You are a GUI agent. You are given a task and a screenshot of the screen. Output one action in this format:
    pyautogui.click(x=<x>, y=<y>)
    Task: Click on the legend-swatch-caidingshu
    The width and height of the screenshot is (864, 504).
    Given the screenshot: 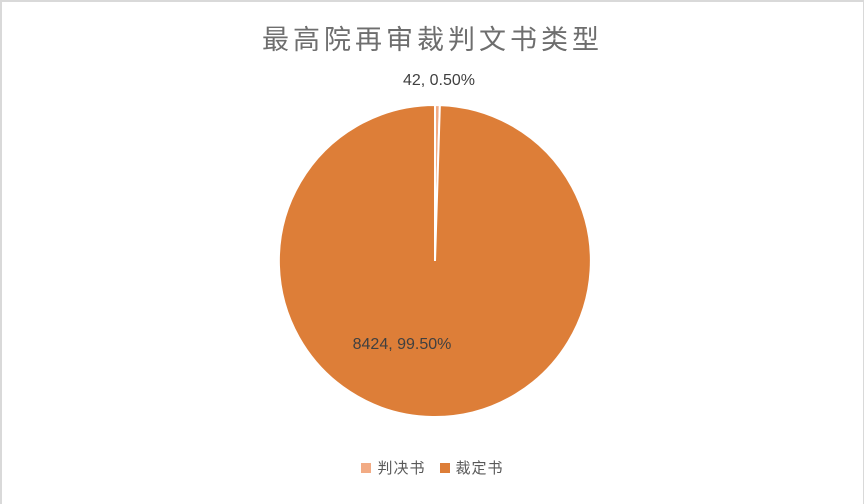 What is the action you would take?
    pyautogui.click(x=444, y=467)
    